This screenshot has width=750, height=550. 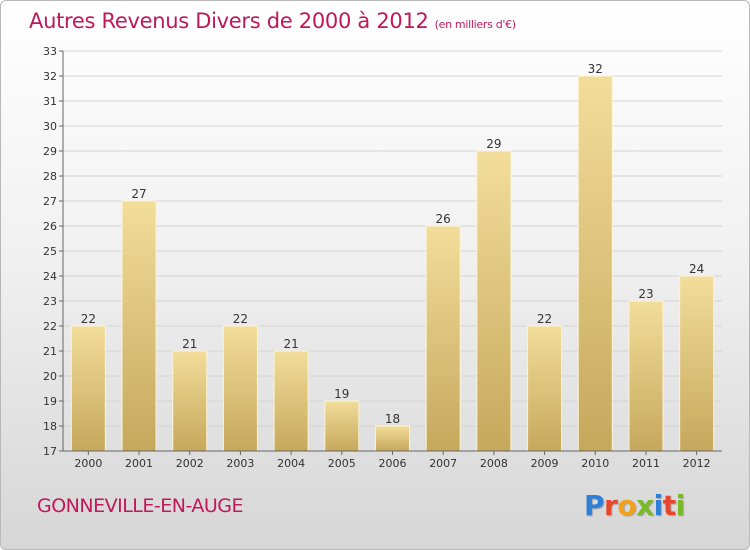 What do you see at coordinates (627, 505) in the screenshot?
I see `logo-letter: o` at bounding box center [627, 505].